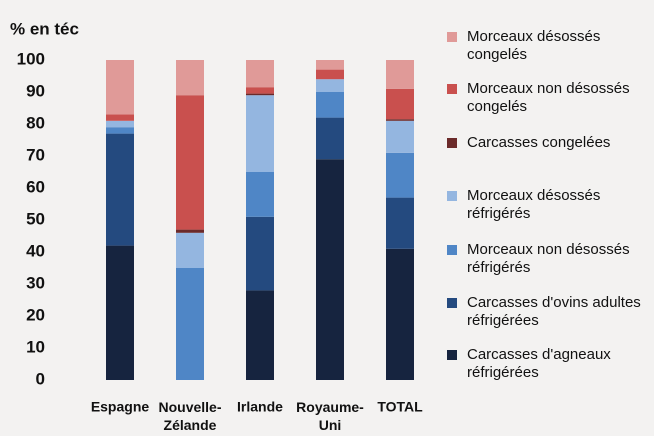 The height and width of the screenshot is (436, 654). I want to click on x-tick-label-line: Zélande, so click(190, 425).